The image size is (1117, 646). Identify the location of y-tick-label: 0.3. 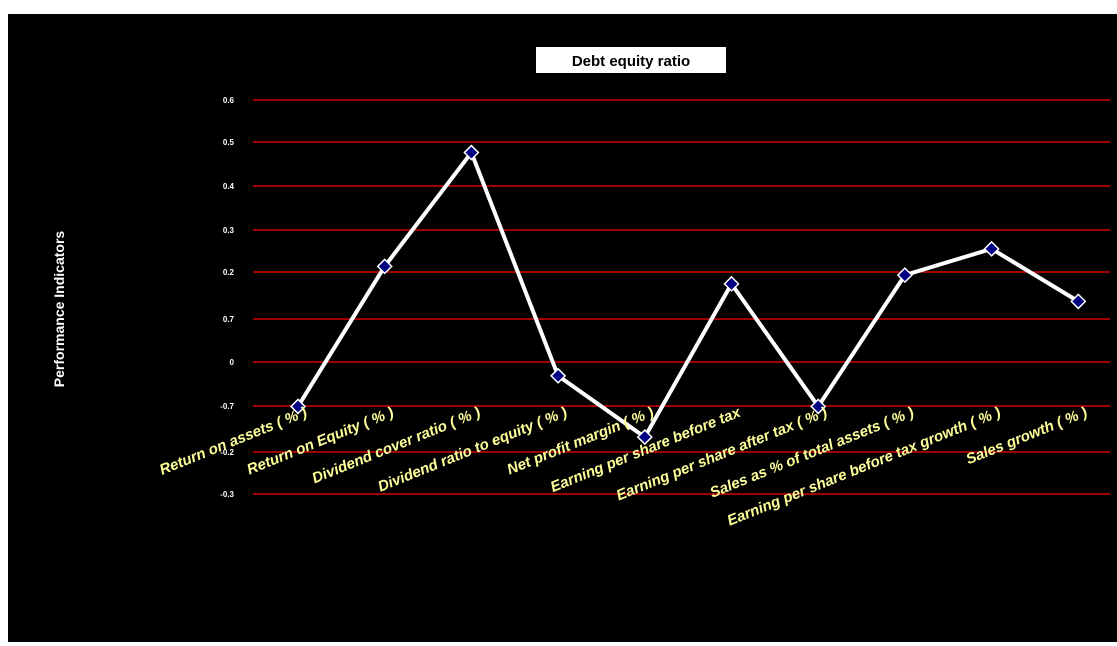
(229, 230).